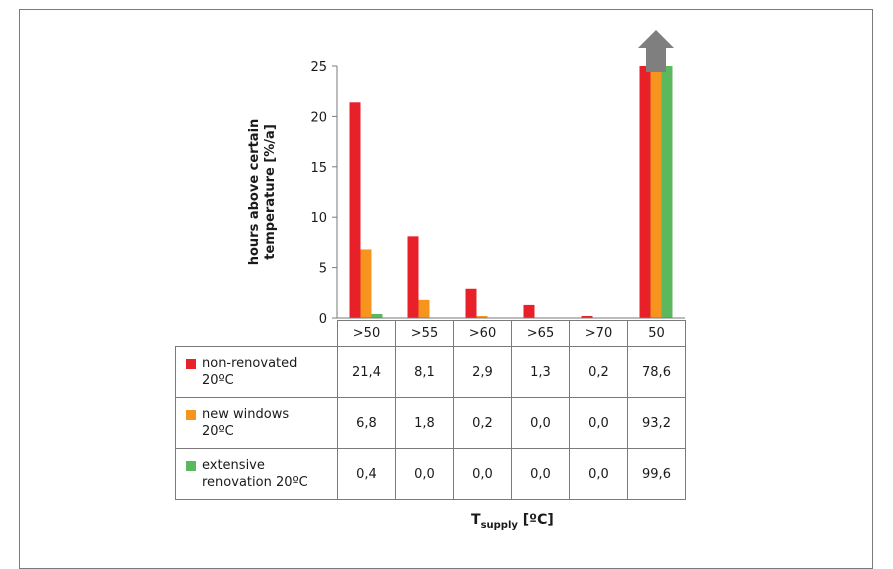  What do you see at coordinates (246, 414) in the screenshot?
I see `legend-label: new windows` at bounding box center [246, 414].